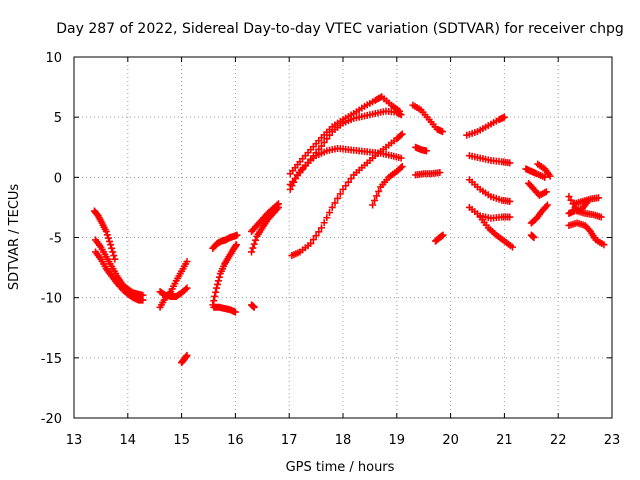 This screenshot has width=640, height=480. I want to click on x-tick-label: 13, so click(74, 440).